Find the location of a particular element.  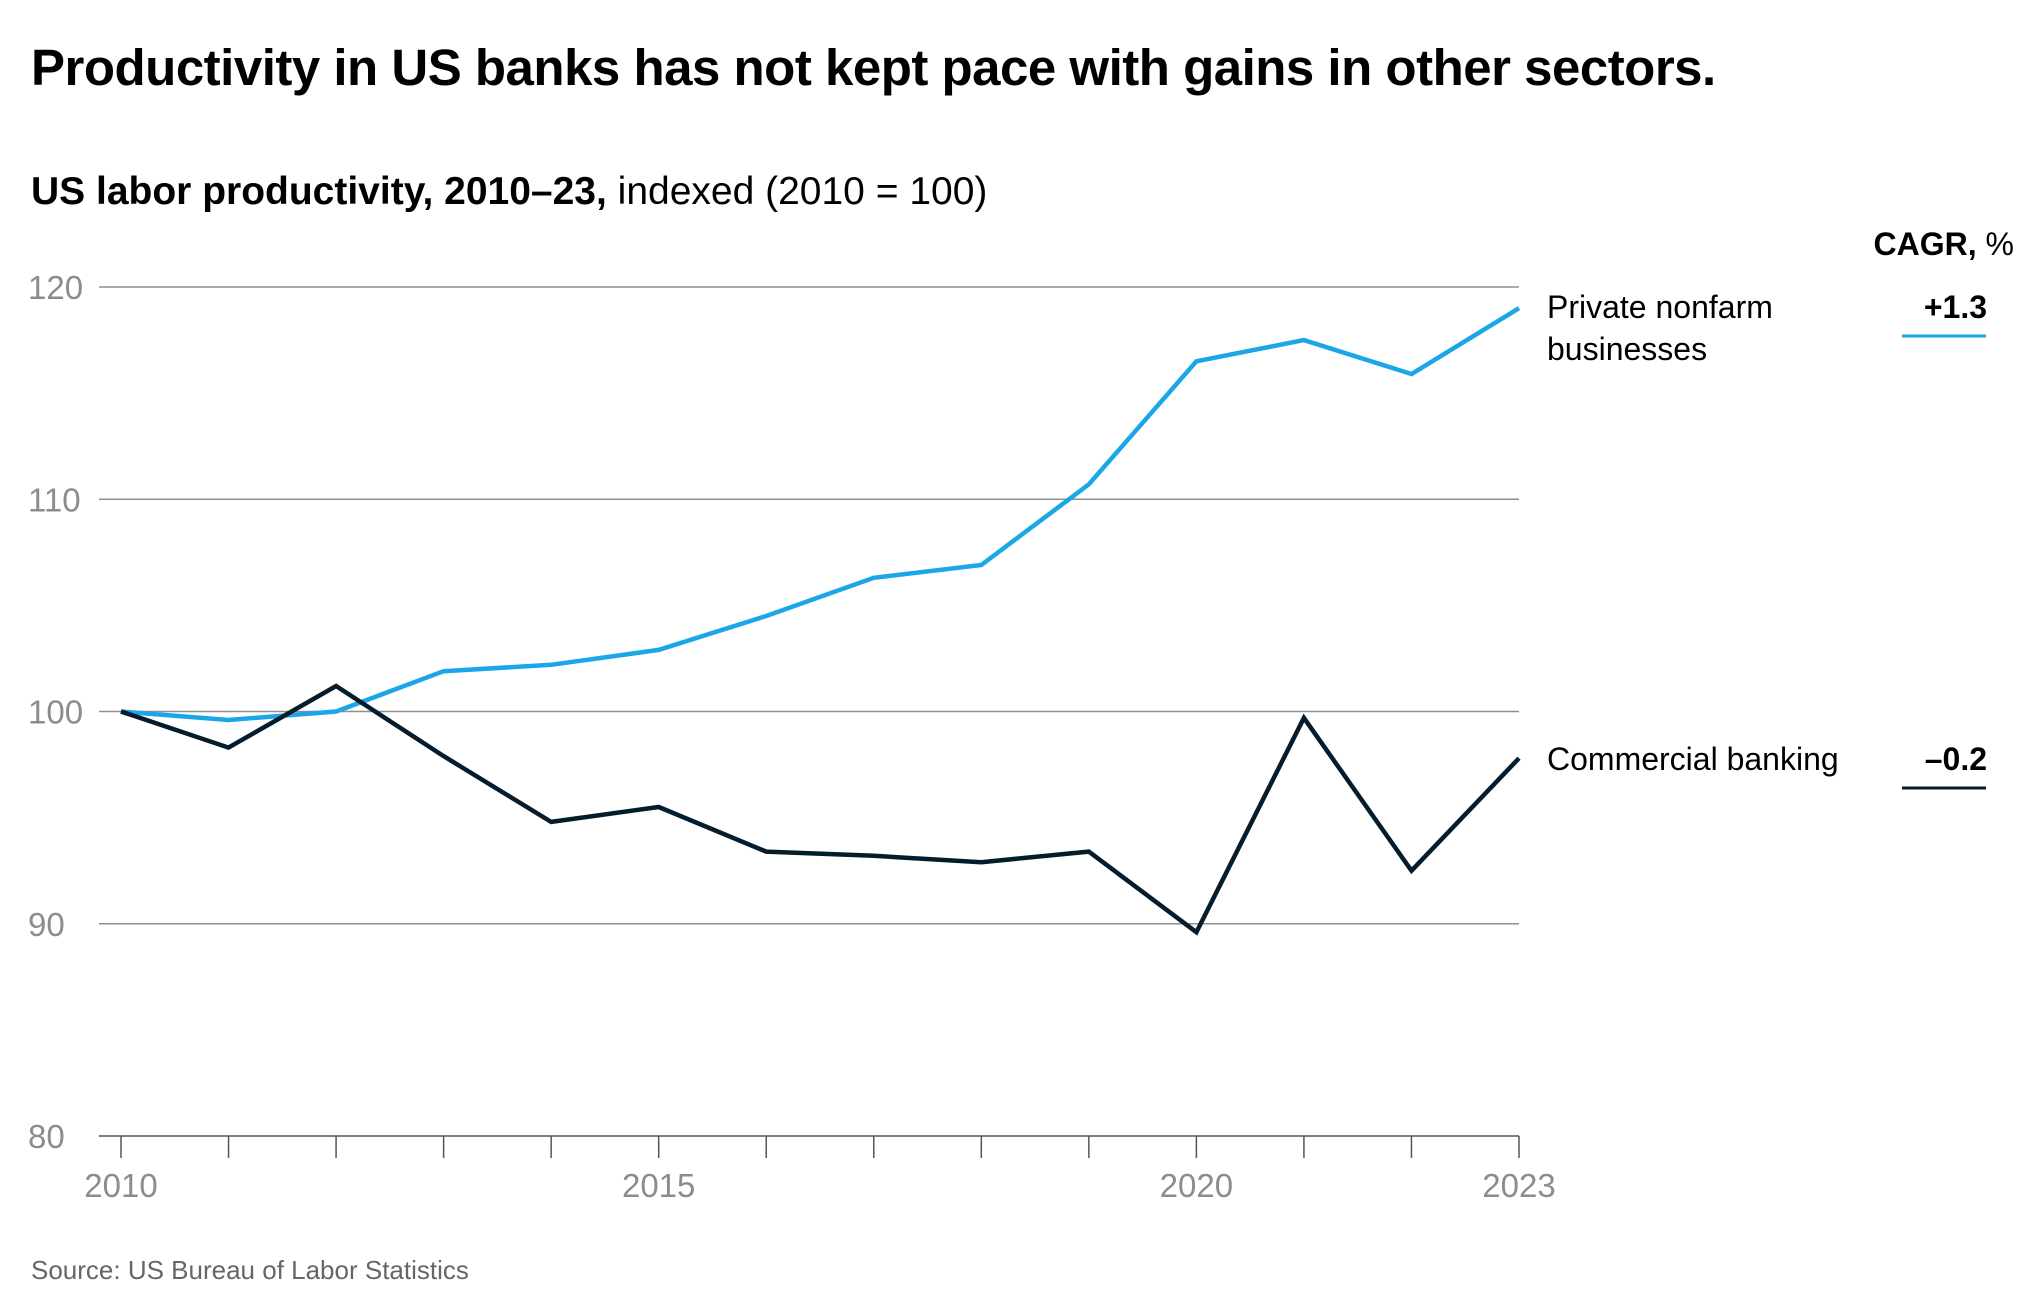

subtitle-bold: US labor productivity, 2010–23, is located at coordinates (319, 191).